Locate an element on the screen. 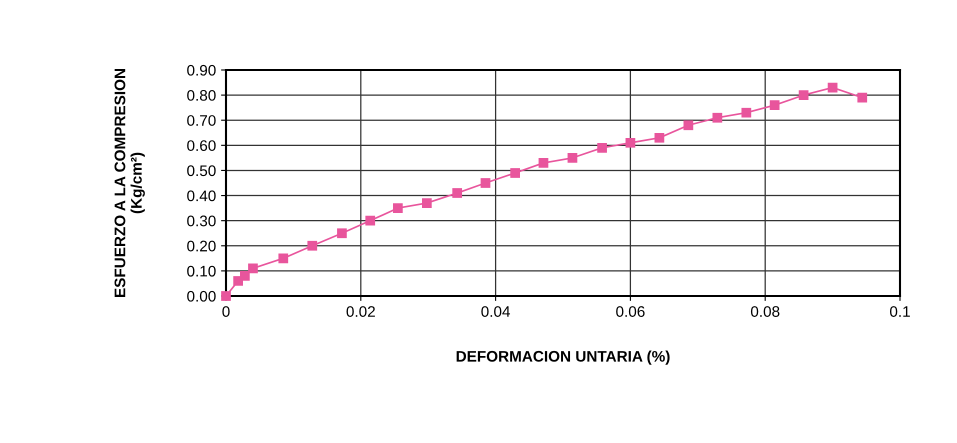  y-tick-label: 0.90 is located at coordinates (201, 70).